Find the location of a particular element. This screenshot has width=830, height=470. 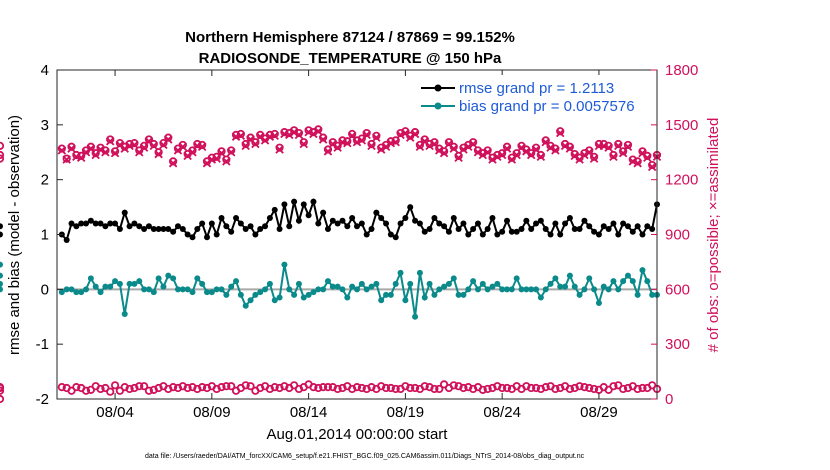

y-tick-label-right: 1200 is located at coordinates (681, 180).